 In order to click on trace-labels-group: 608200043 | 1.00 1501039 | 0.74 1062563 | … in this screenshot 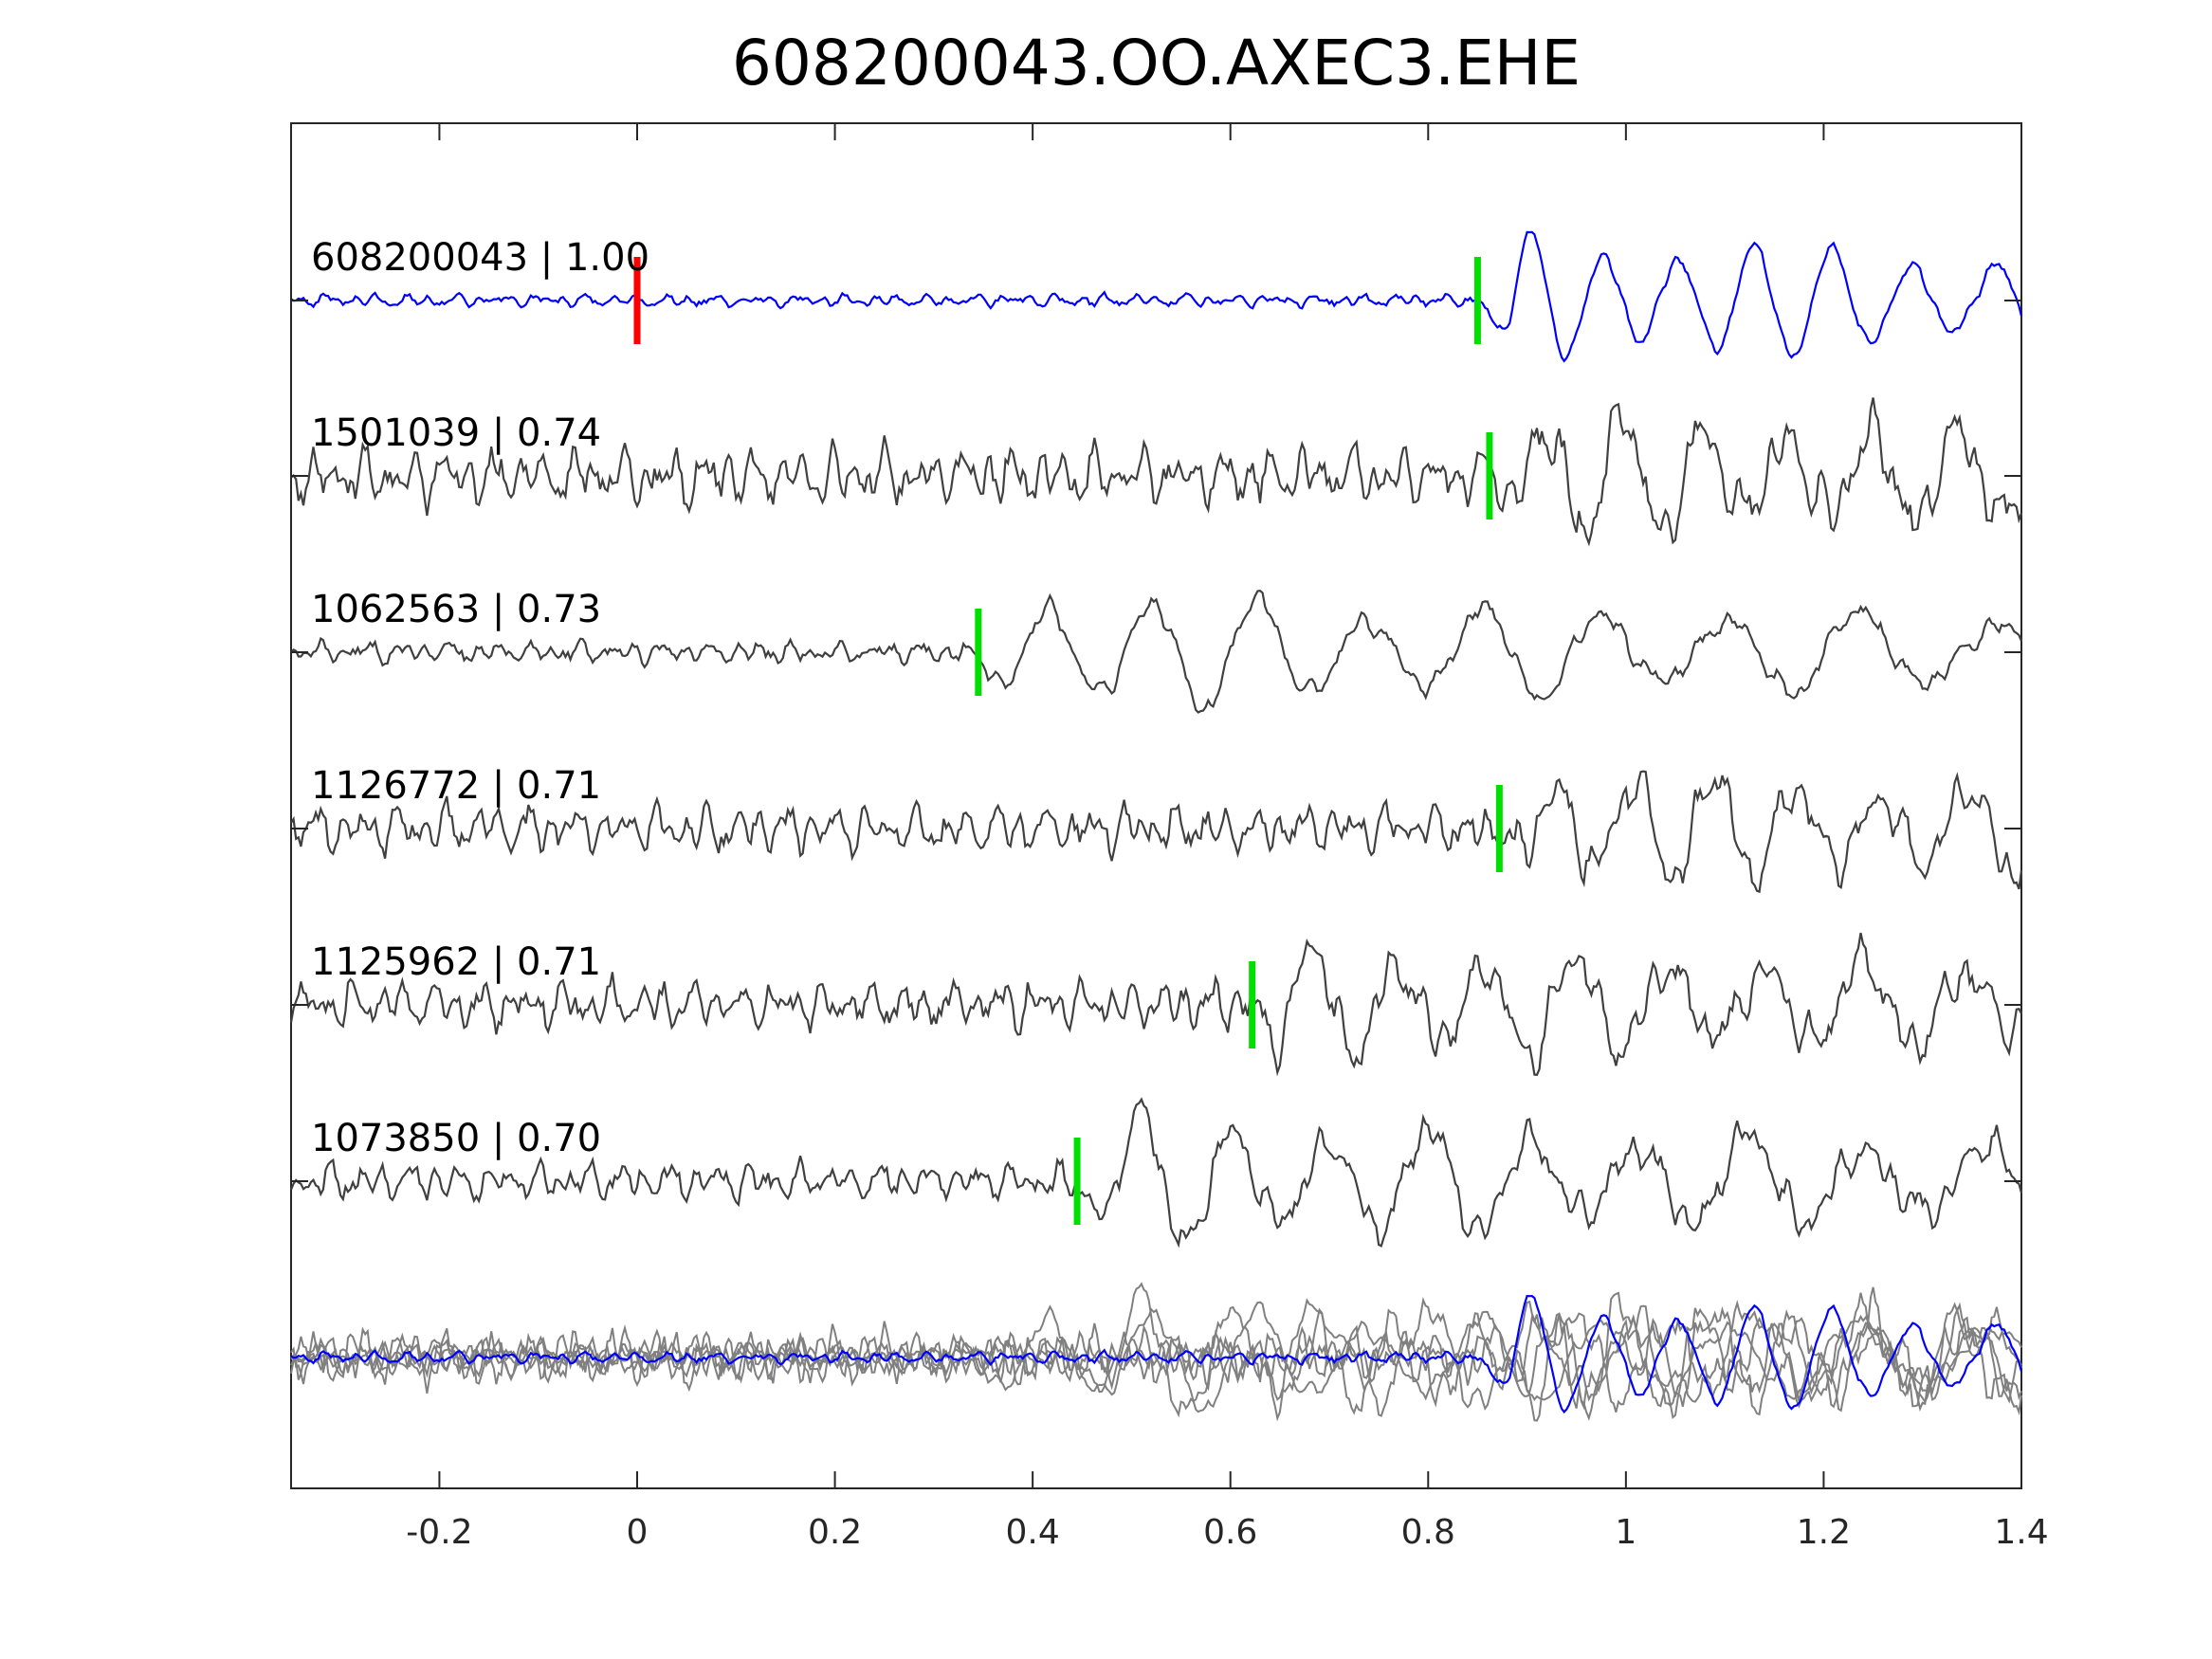, I will do `click(480, 698)`.